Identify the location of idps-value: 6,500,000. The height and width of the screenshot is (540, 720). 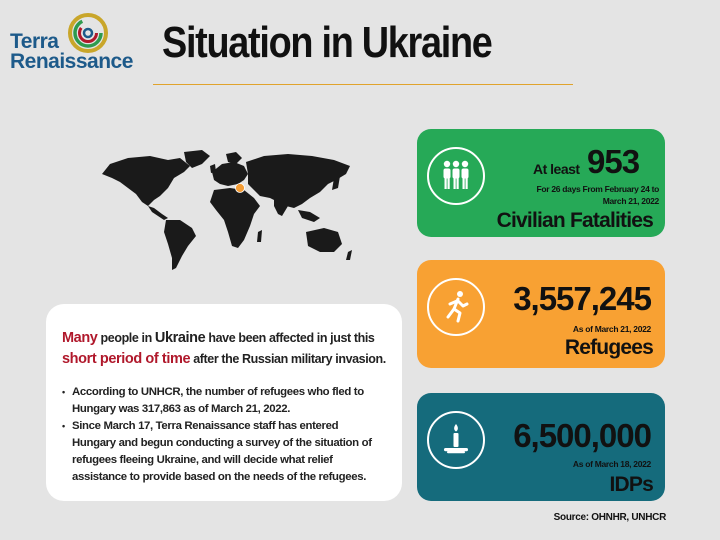
(582, 435).